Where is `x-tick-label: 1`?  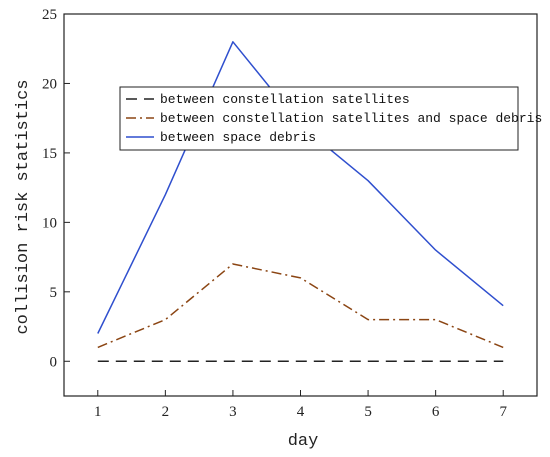 x-tick-label: 1 is located at coordinates (98, 412).